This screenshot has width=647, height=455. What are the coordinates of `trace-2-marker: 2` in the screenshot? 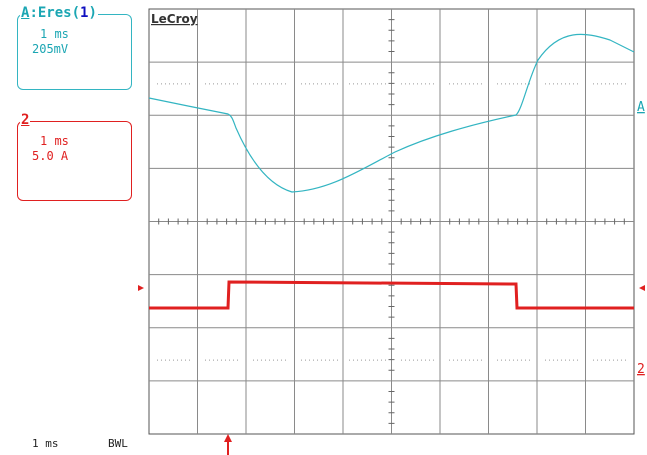 It's located at (641, 369).